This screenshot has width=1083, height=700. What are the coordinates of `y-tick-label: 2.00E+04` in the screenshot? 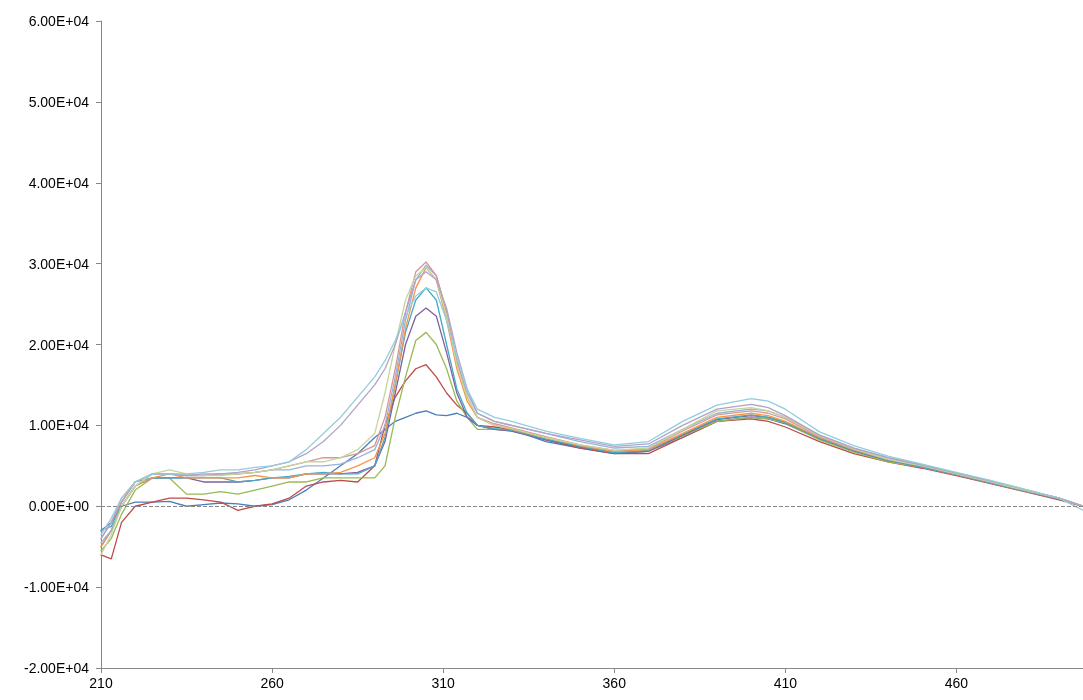 It's located at (59, 344).